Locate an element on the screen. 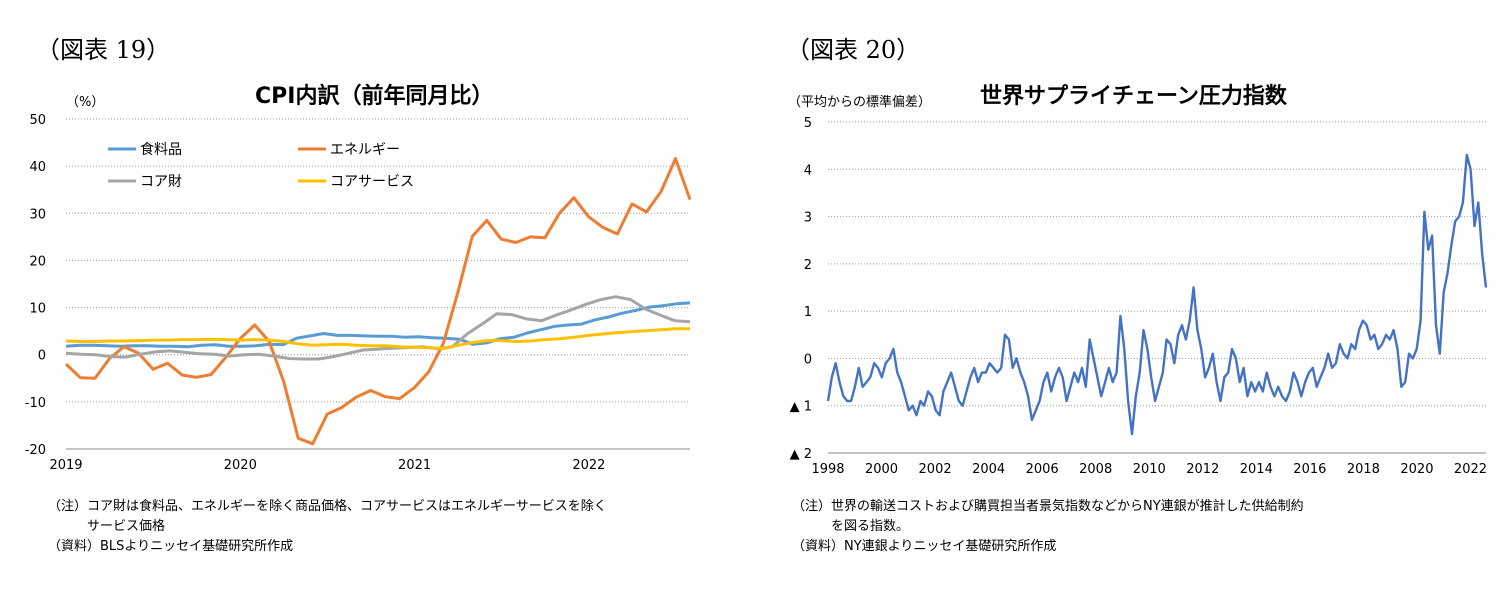 The image size is (1509, 590). cpi-y-ticks: 50 40 30 20 10 0 -10 -20 is located at coordinates (35, 285).